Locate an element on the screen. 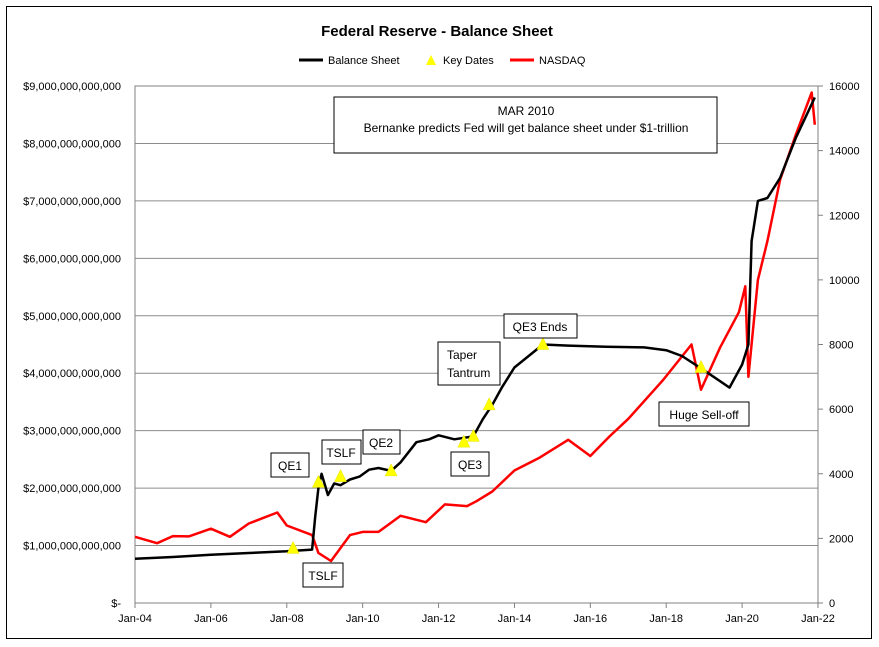 This screenshot has width=879, height=647. x-tick-label: Jan-14 is located at coordinates (515, 619).